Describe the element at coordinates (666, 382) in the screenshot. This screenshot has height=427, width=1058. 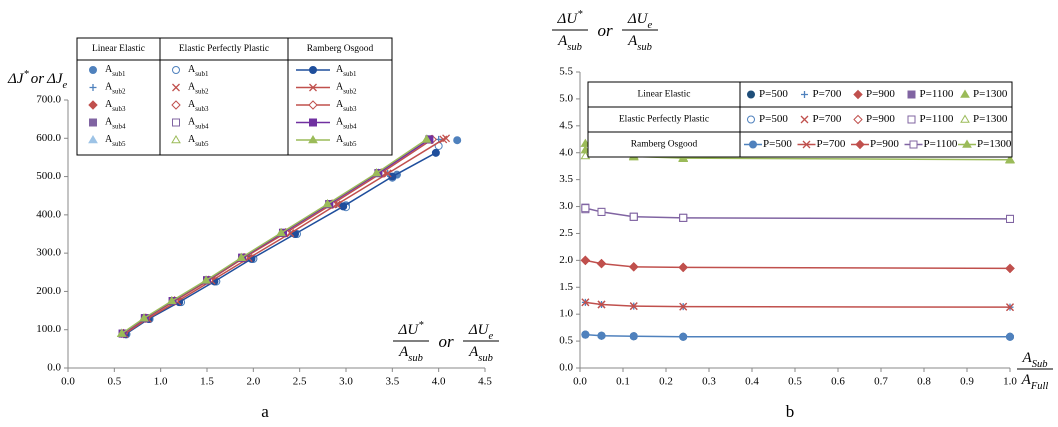
I see `x-tick-label: 0.2` at that location.